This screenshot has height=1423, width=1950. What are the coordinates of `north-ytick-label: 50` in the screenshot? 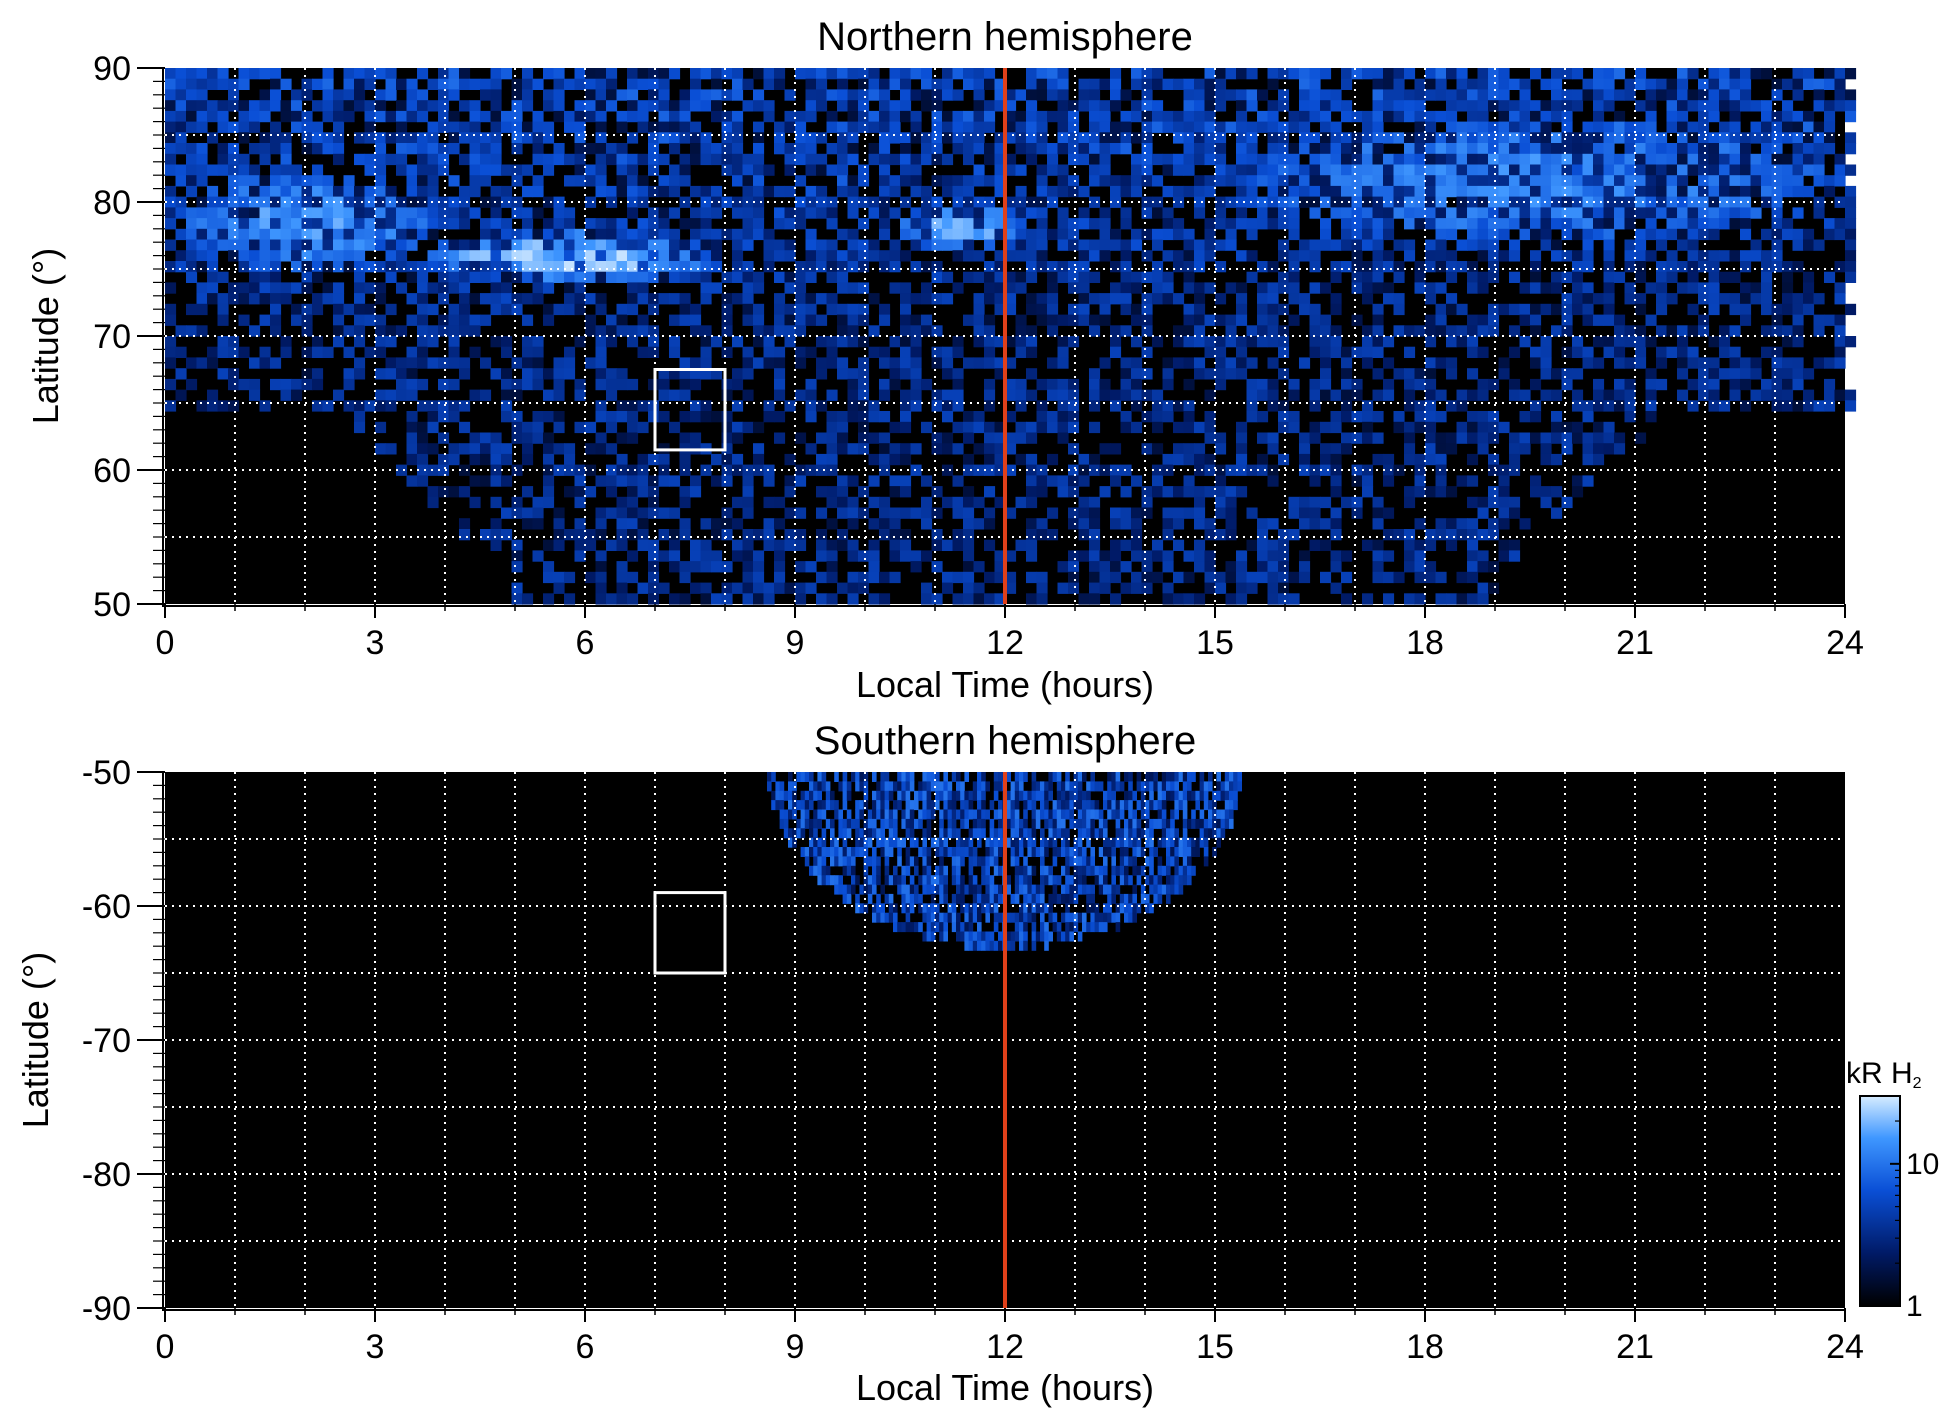 It's located at (112, 605).